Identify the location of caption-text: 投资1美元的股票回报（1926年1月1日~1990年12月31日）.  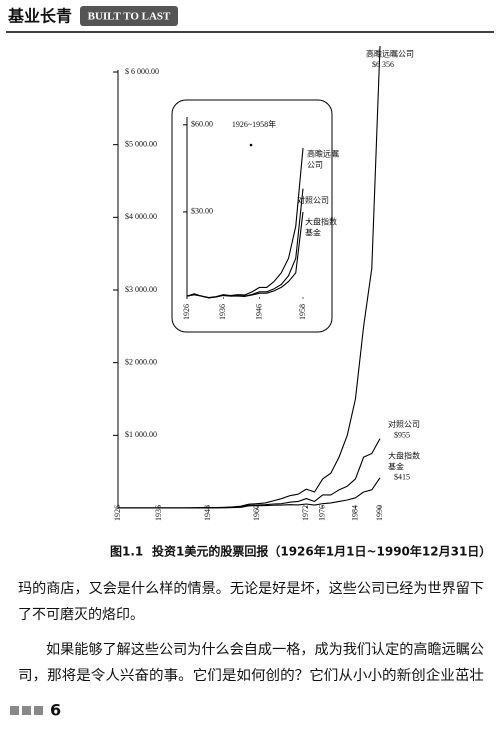
(321, 551).